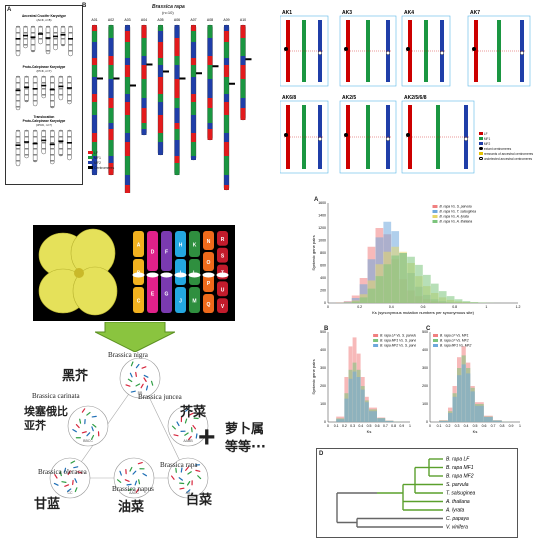 Image resolution: width=550 pixels, height=542 pixels. Describe the element at coordinates (457, 502) in the screenshot. I see `taxon-label: A. thaliana` at that location.